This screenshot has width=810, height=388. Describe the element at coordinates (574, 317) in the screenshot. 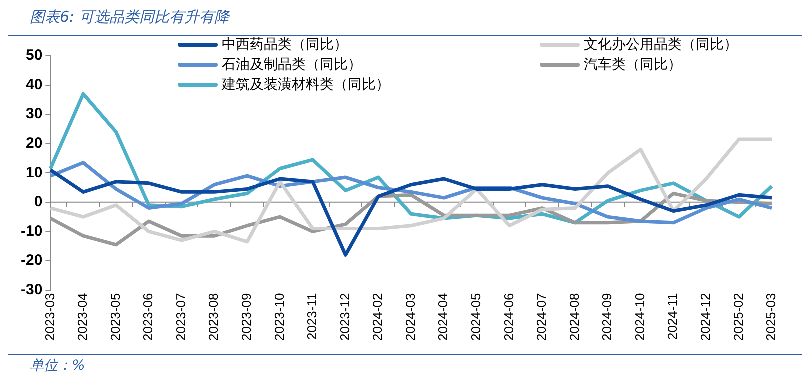

I see `x-tick-label: 2024-08` at that location.